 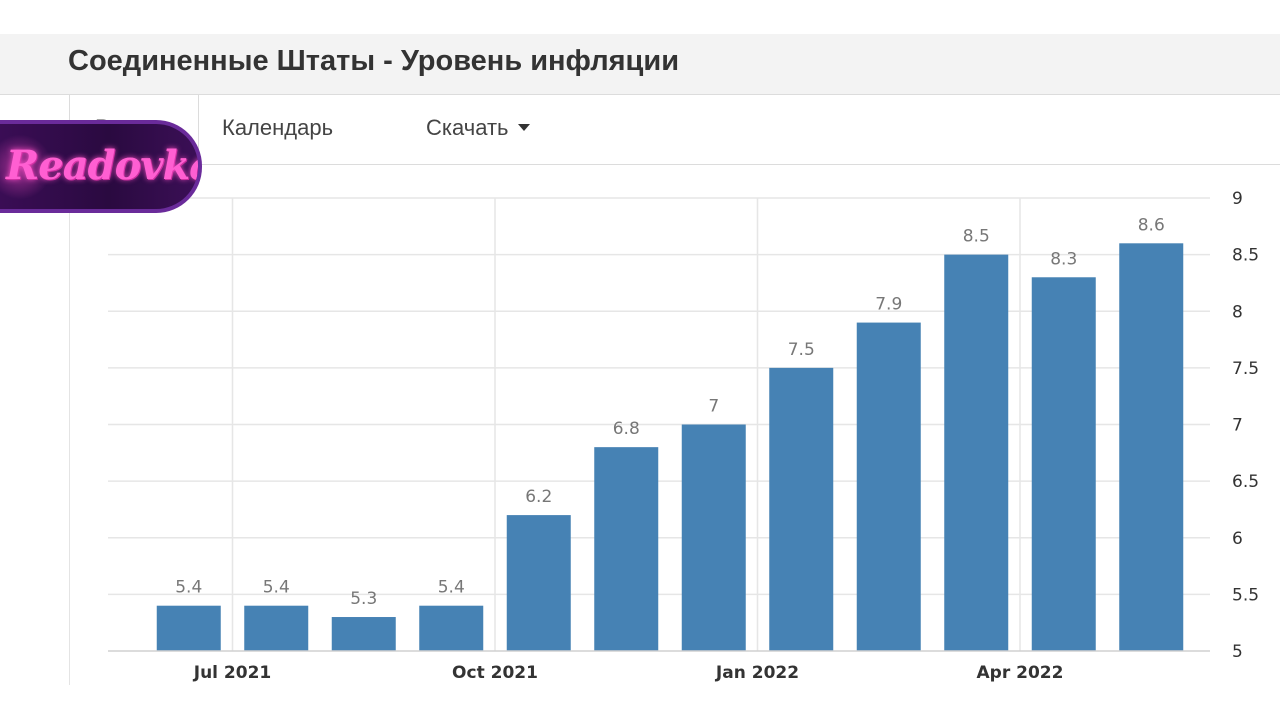 I want to click on x-tick-label: Jul 2021, so click(x=232, y=673).